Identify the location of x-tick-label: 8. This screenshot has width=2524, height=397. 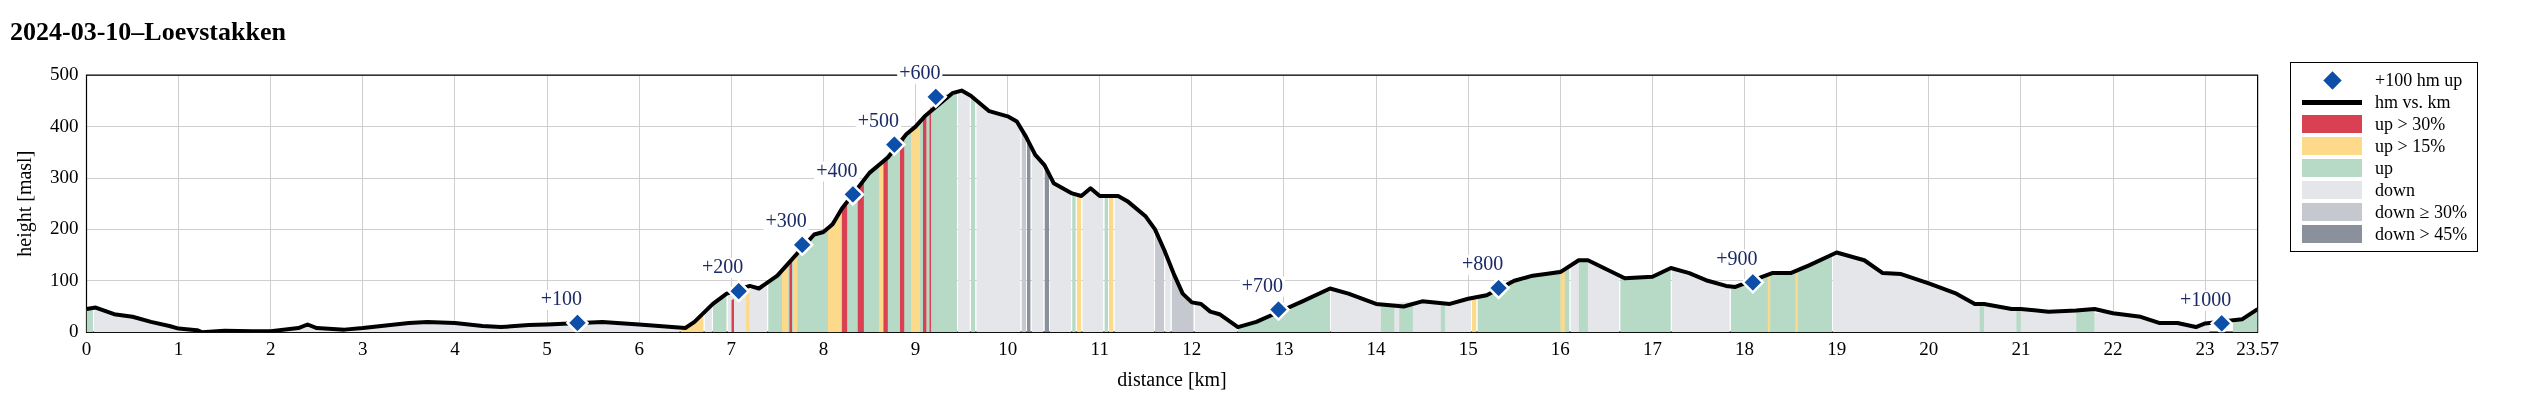
(823, 348).